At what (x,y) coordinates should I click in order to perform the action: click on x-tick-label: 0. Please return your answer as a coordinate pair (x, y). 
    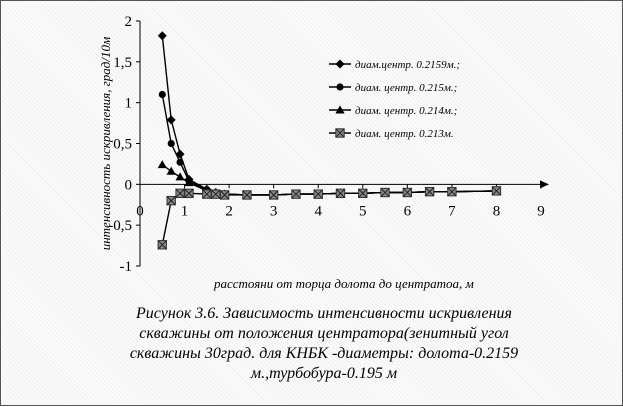
    Looking at the image, I should click on (140, 211).